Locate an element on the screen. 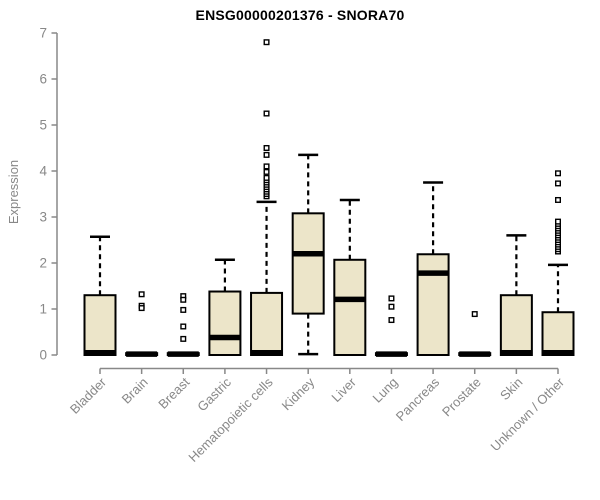  y-tick-label: 5 is located at coordinates (43, 125).